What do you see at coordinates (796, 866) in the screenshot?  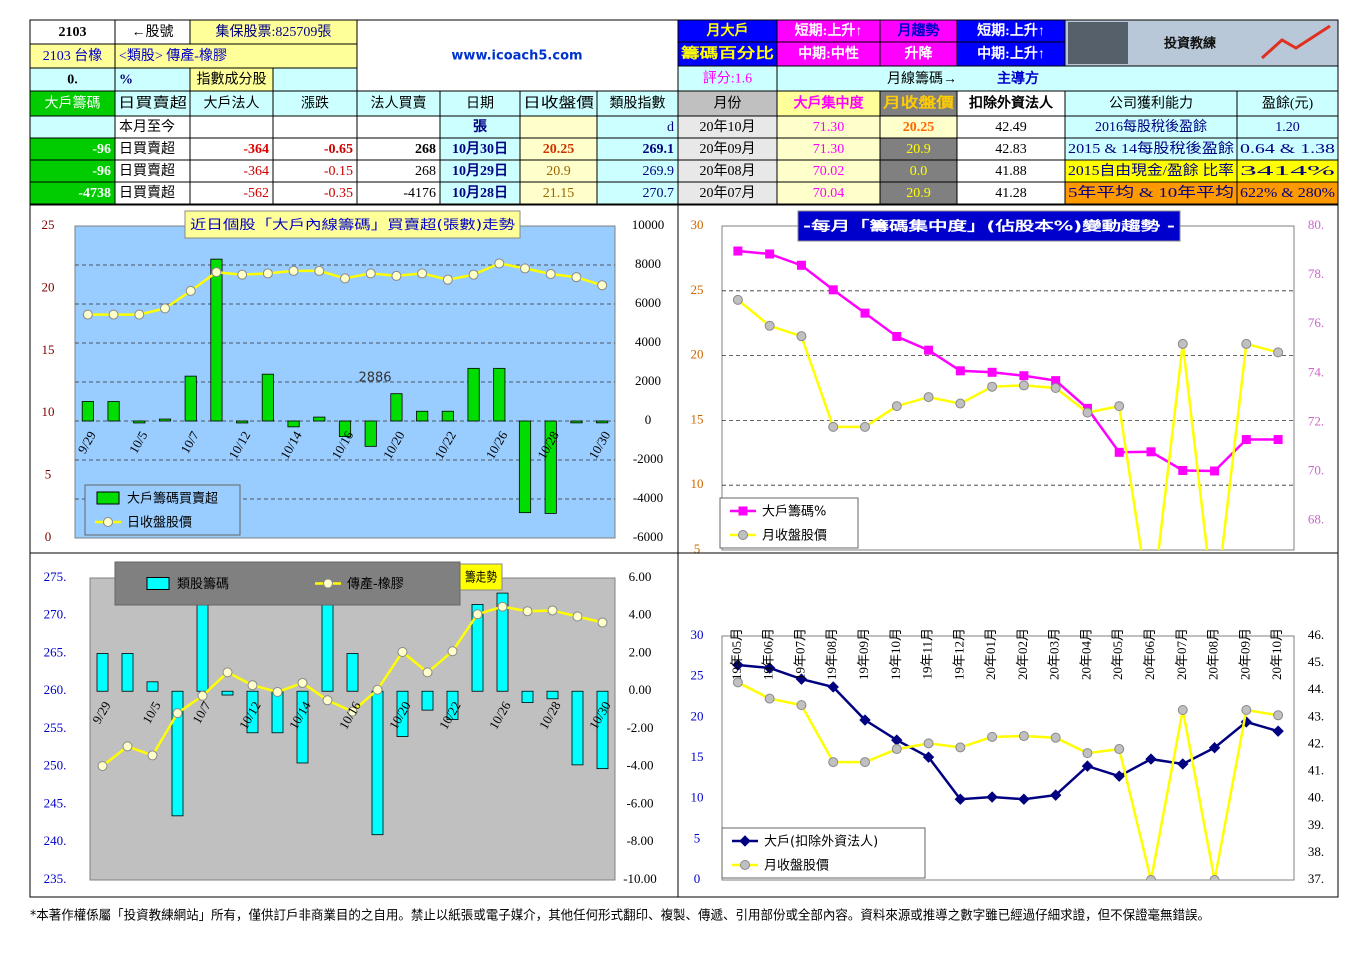 I see `legend-label: 月收盤股價` at bounding box center [796, 866].